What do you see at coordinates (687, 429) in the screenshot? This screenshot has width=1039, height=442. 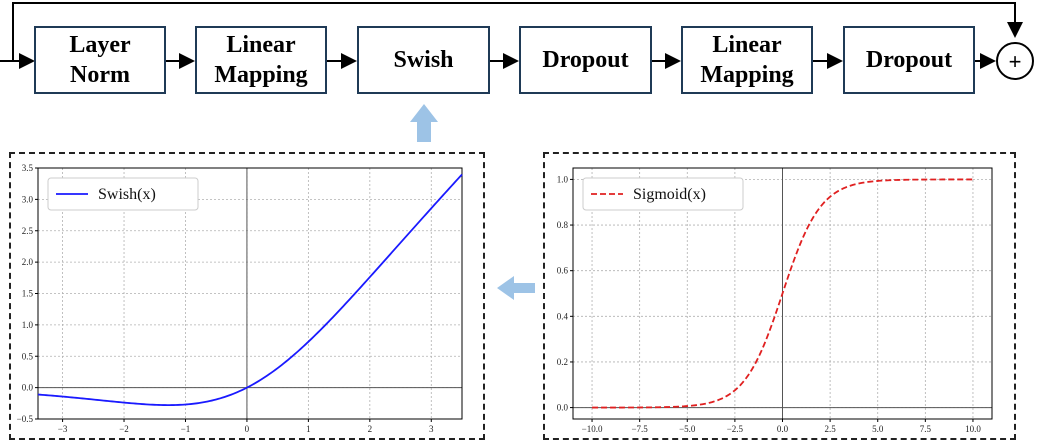 I see `x-tick-label: −5.0` at bounding box center [687, 429].